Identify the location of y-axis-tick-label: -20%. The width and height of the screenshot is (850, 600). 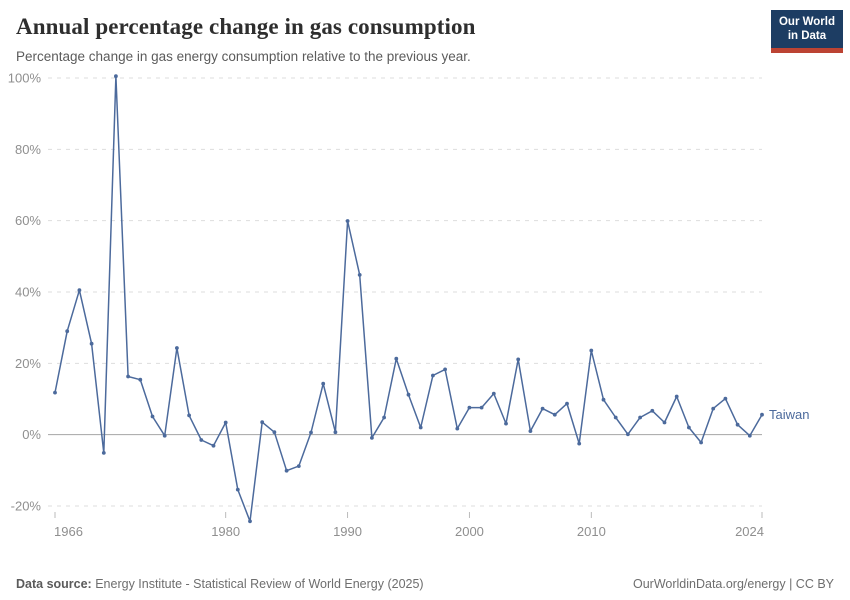
(26, 506).